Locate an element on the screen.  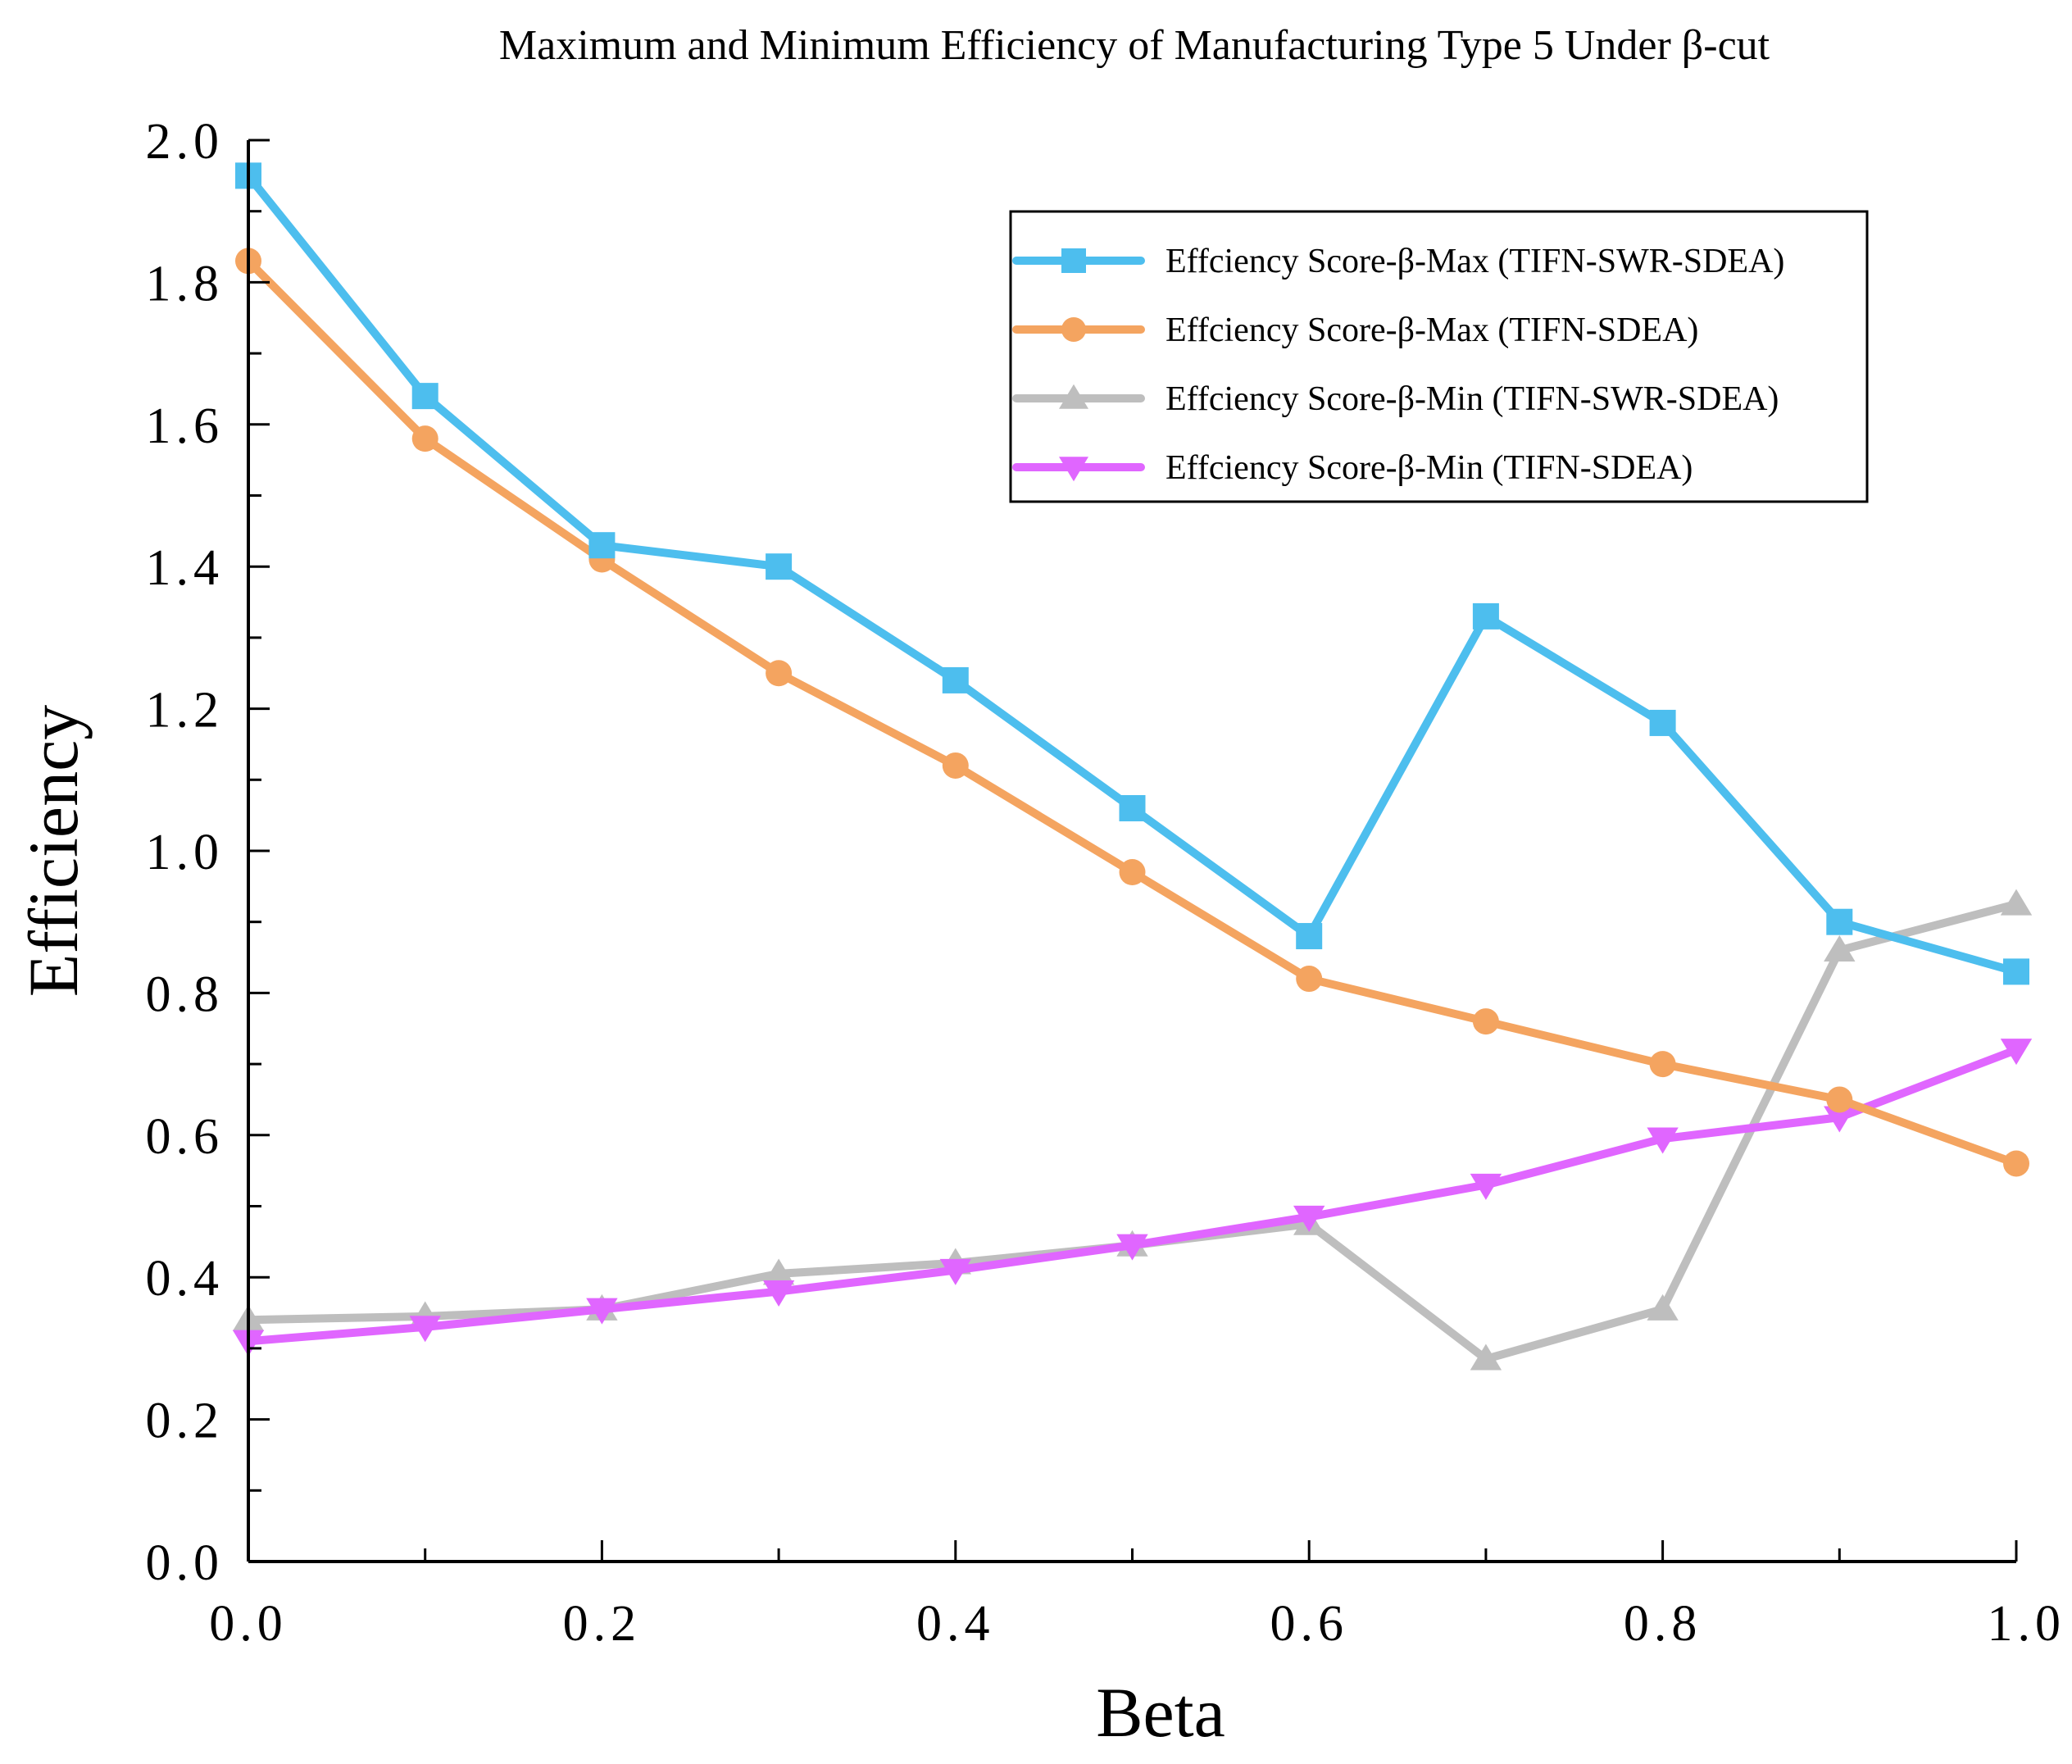
y-tick-label: 0.2 is located at coordinates (185, 1421).